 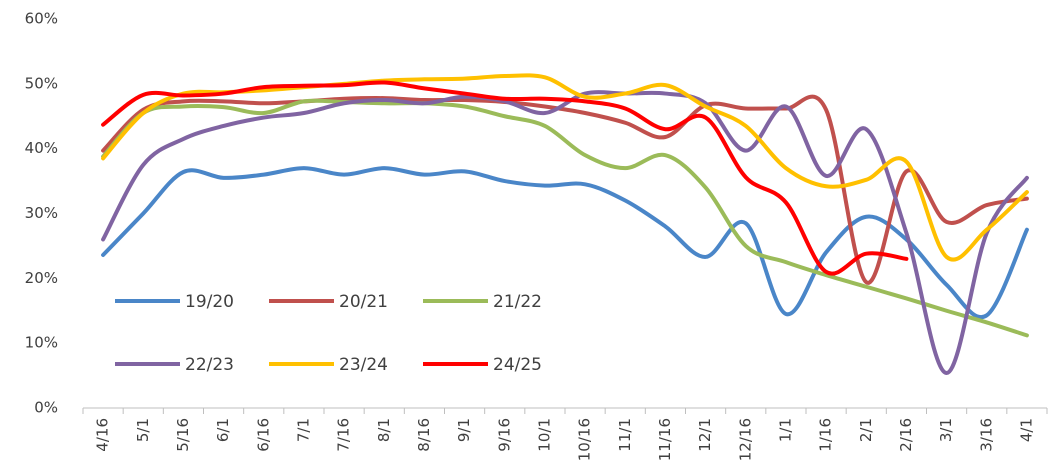 What do you see at coordinates (41, 278) in the screenshot?
I see `y-tick-label: 20%` at bounding box center [41, 278].